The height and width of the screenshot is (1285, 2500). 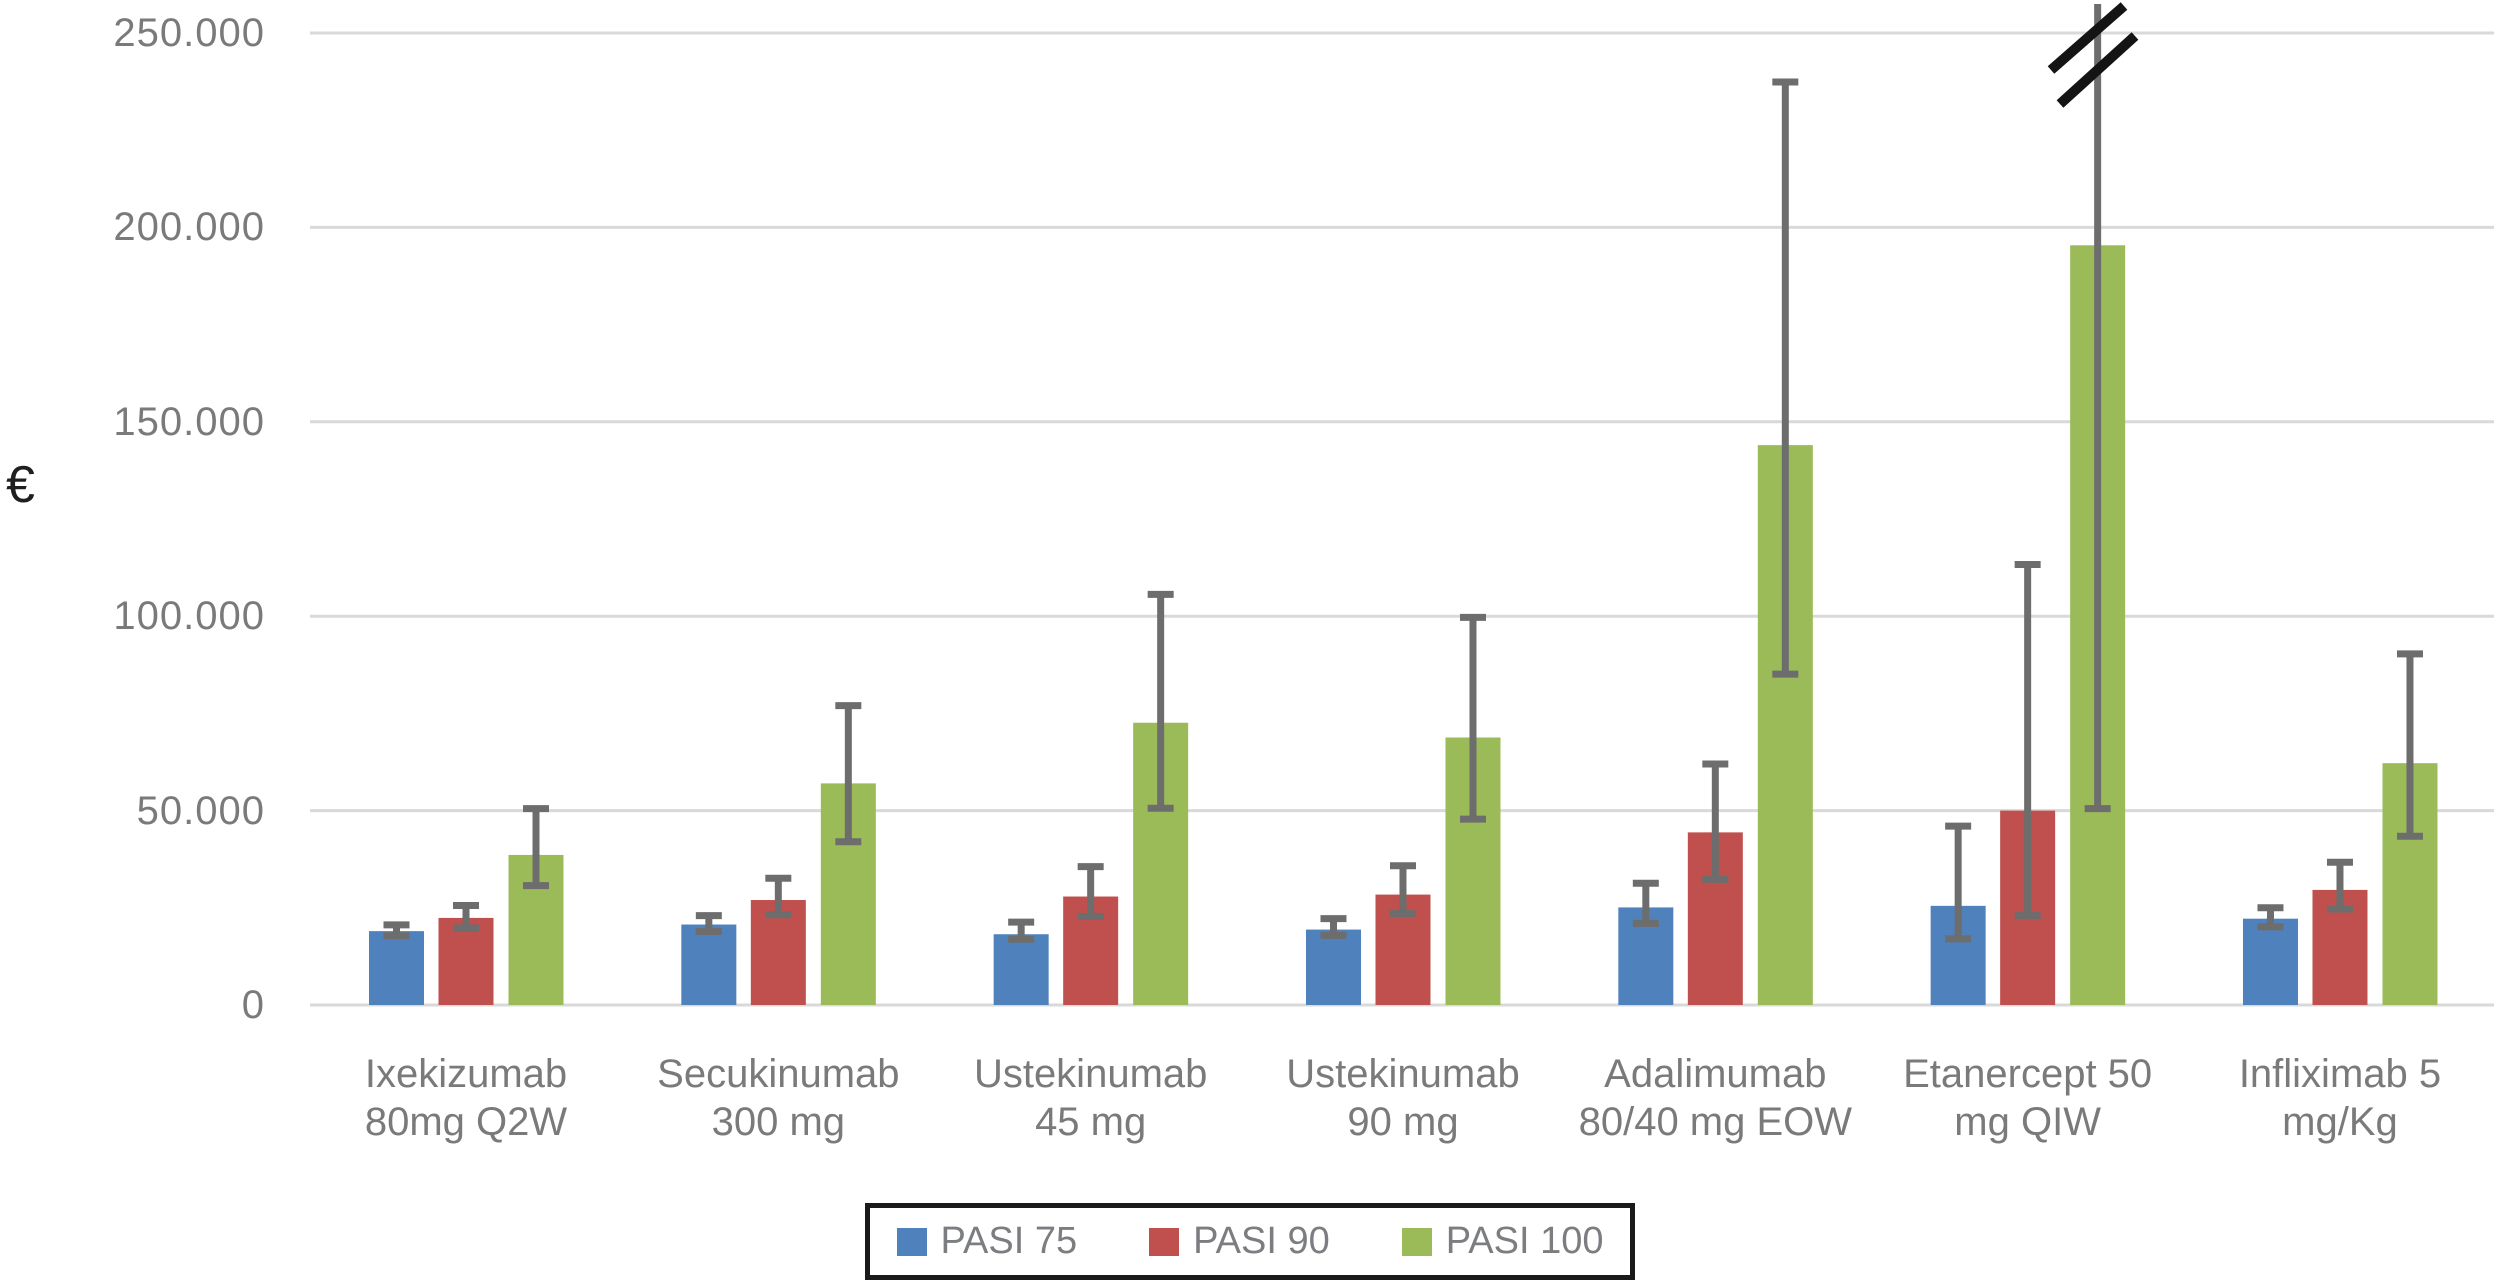 What do you see at coordinates (709, 964) in the screenshot?
I see `bar-pasi75-cat1` at bounding box center [709, 964].